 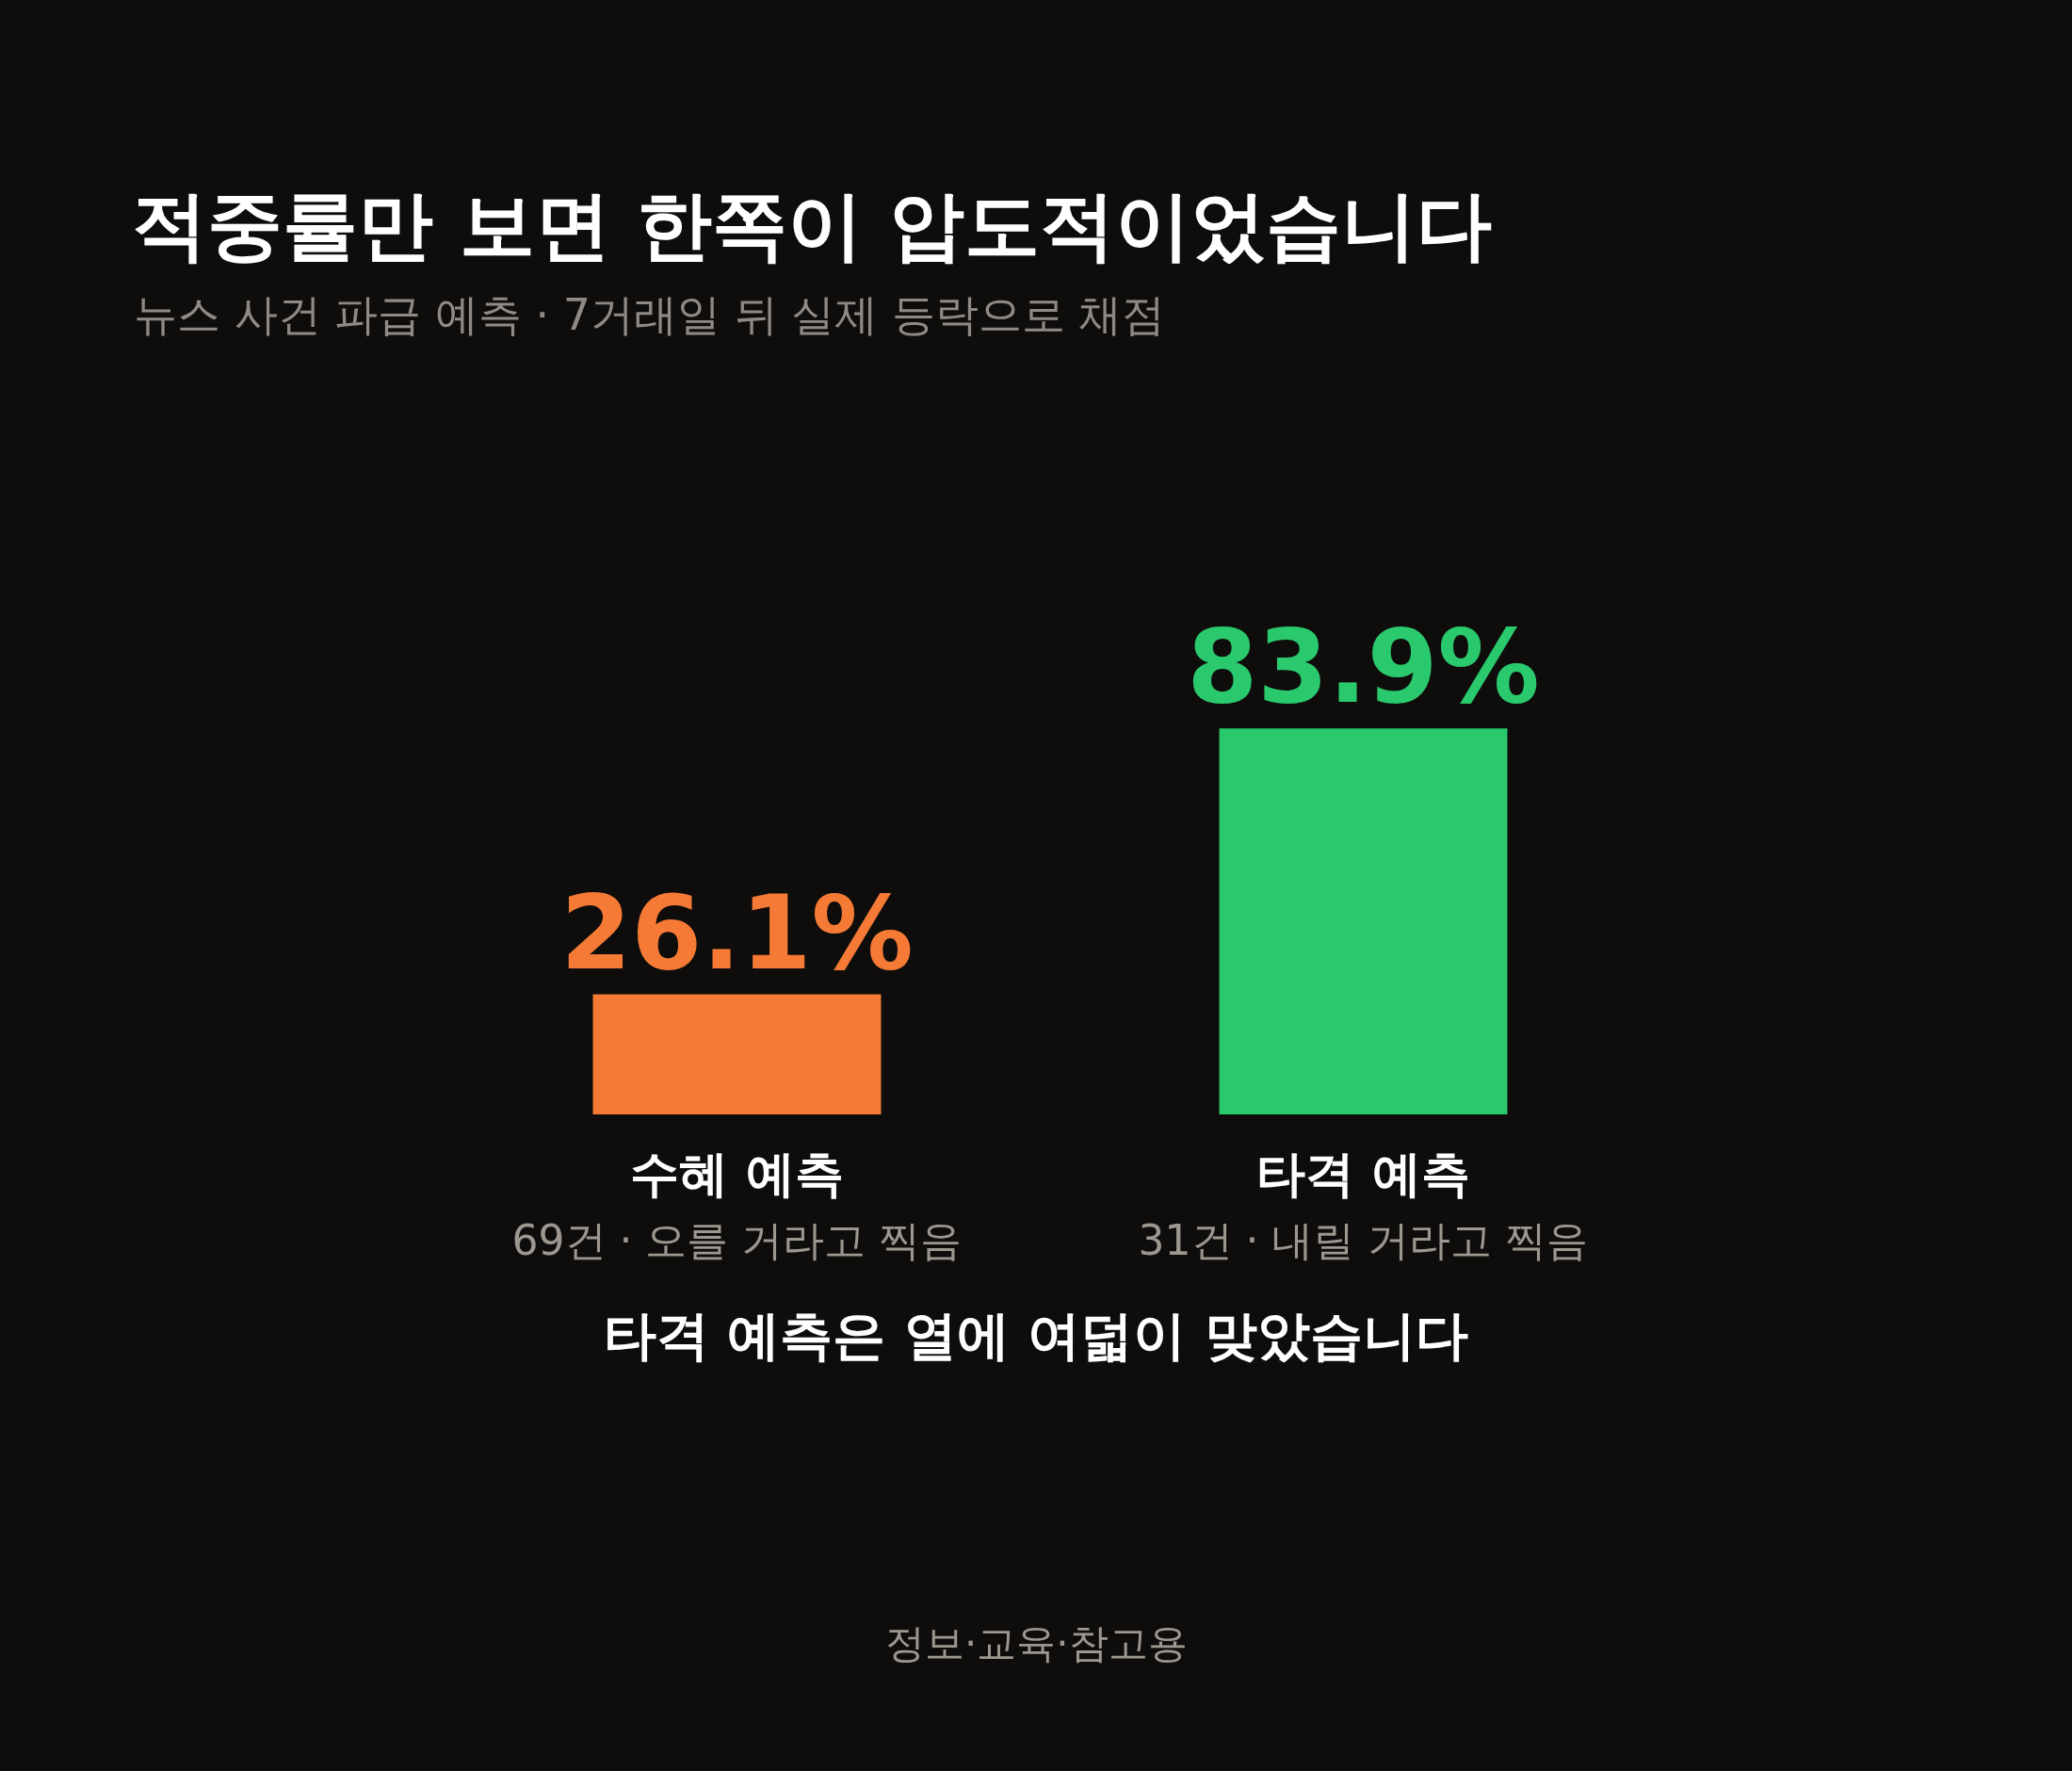 I want to click on chart-subtitle: 뉴스 사건 파급 예측 · 7거래일 뒤 실제 등락으로 채점, so click(x=650, y=314).